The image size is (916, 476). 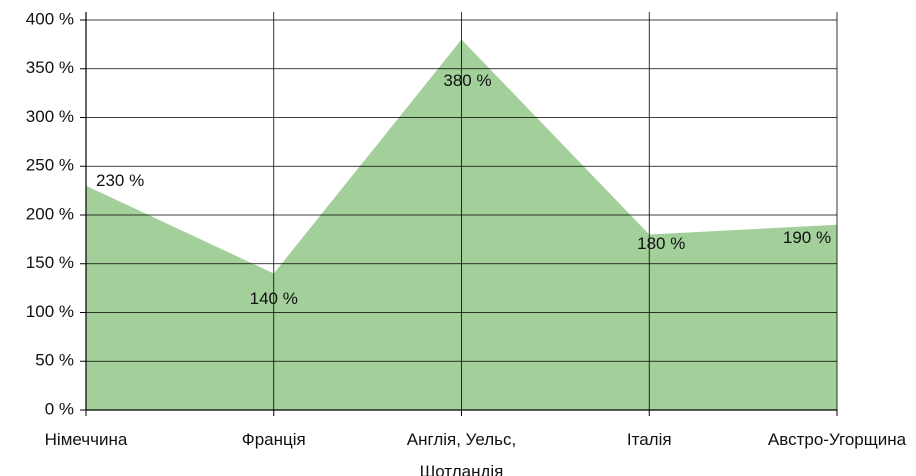 I want to click on y-tick-label: 200 %, so click(x=50, y=213).